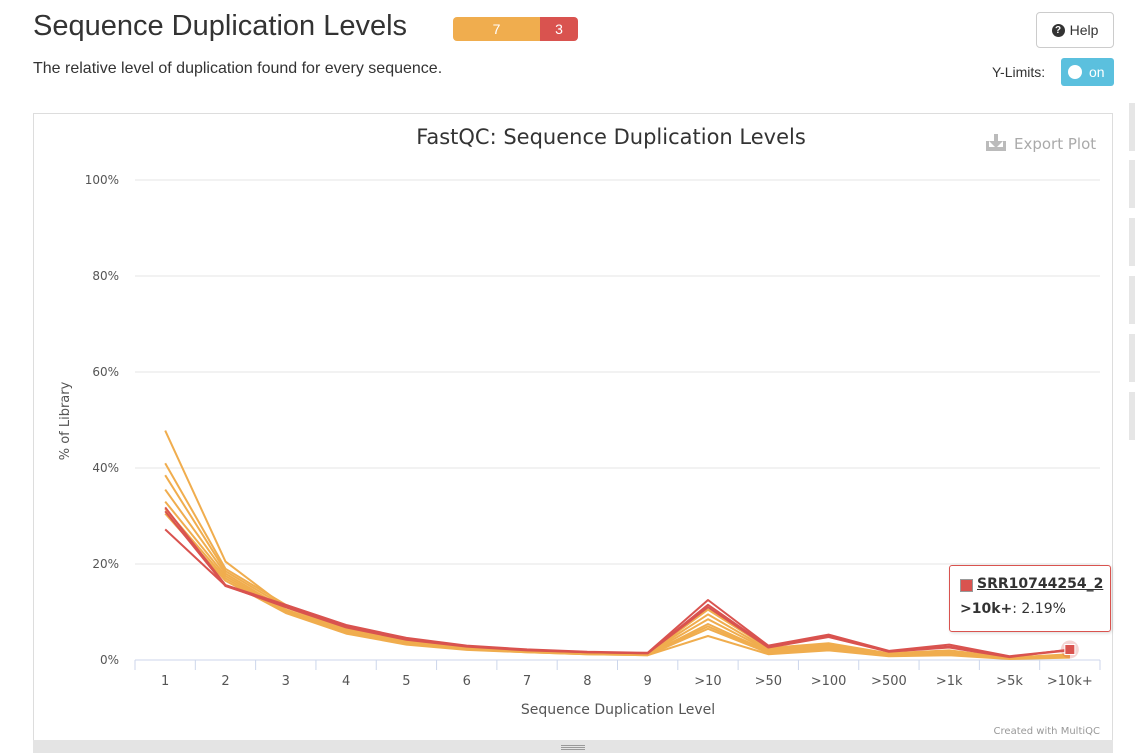 This screenshot has height=753, width=1135. What do you see at coordinates (768, 681) in the screenshot?
I see `x-tick-label: >50` at bounding box center [768, 681].